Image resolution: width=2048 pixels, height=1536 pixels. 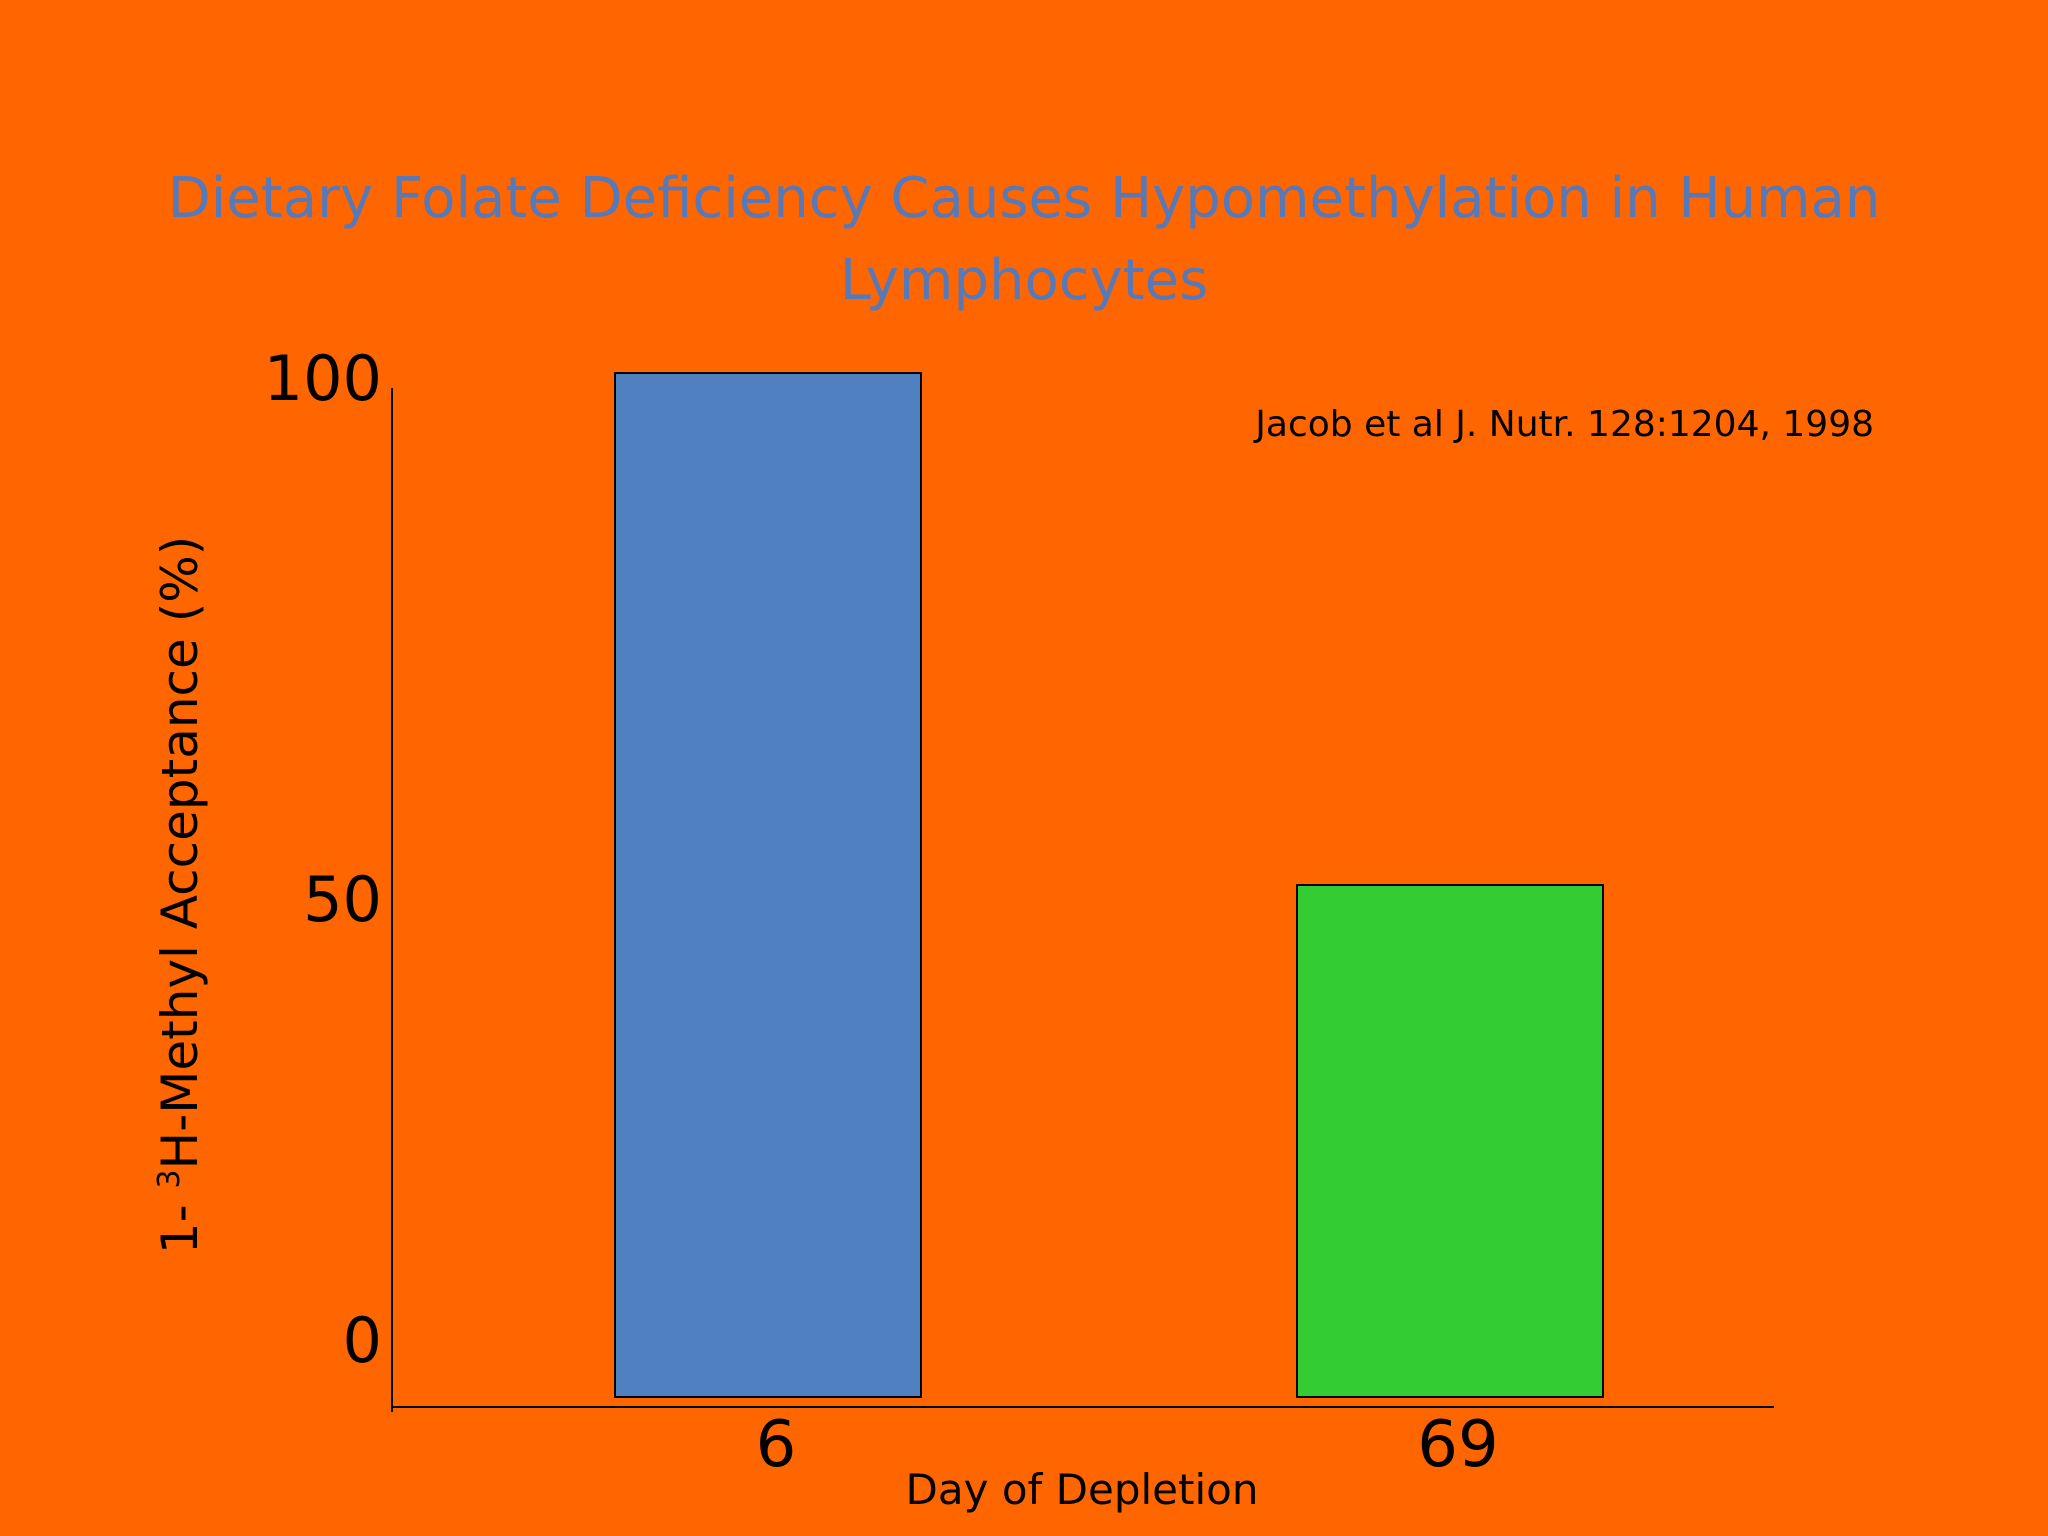 What do you see at coordinates (180, 853) in the screenshot?
I see `y-axis-title-rest: H-Methyl Acceptance (%)` at bounding box center [180, 853].